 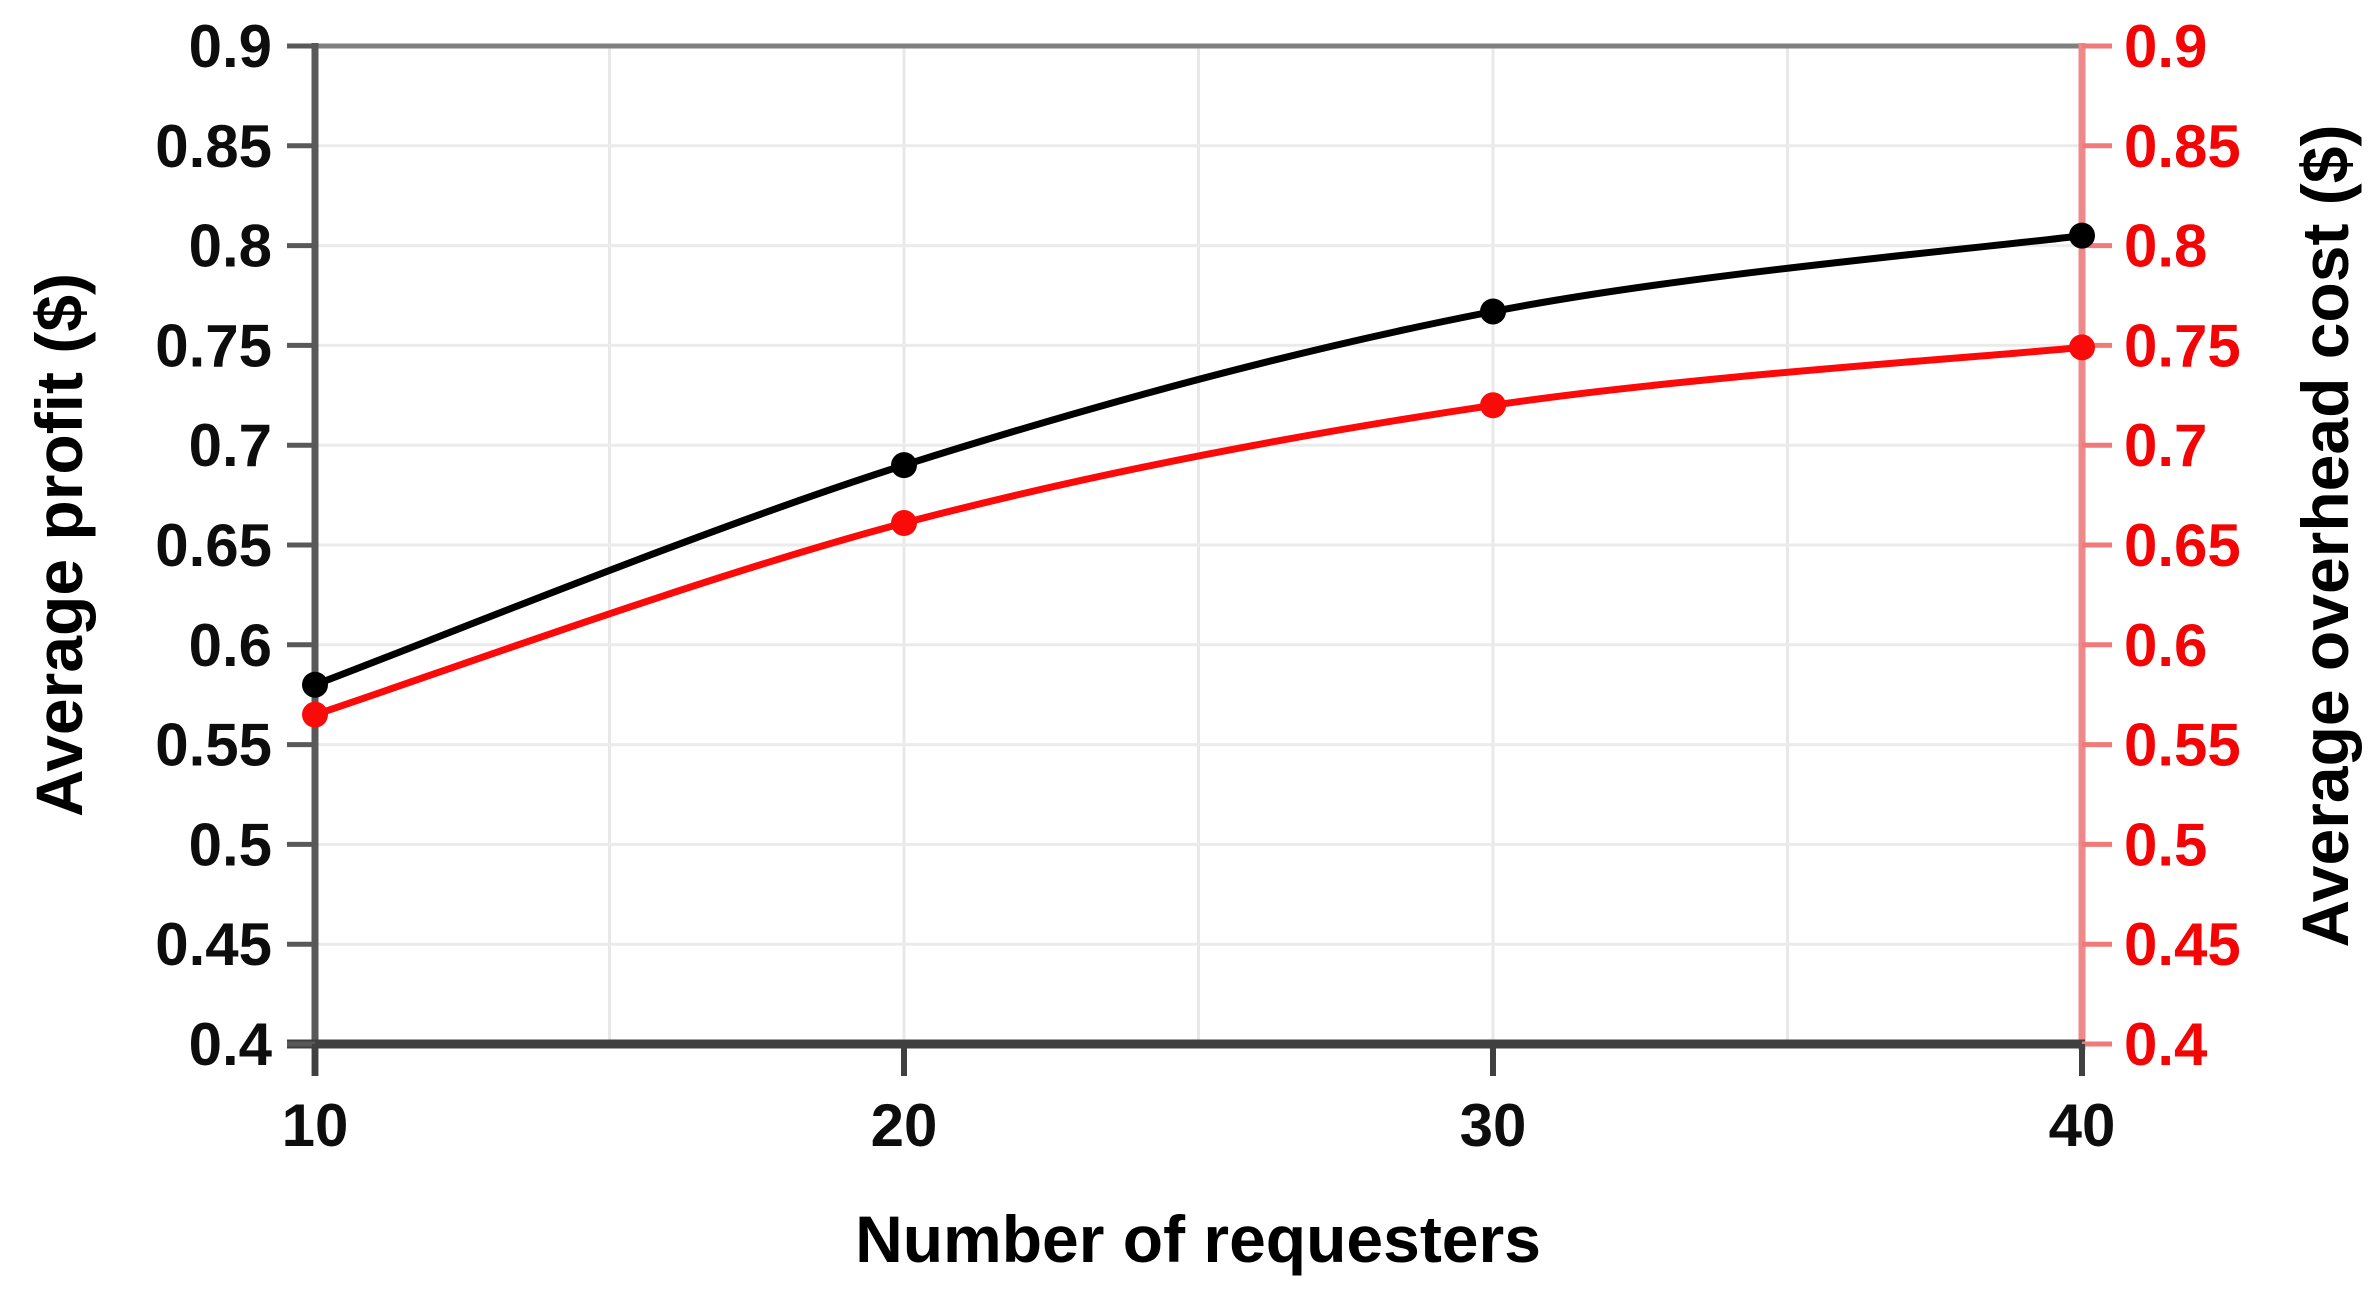 I want to click on left-y-tick-label: 0.6, so click(x=230, y=645).